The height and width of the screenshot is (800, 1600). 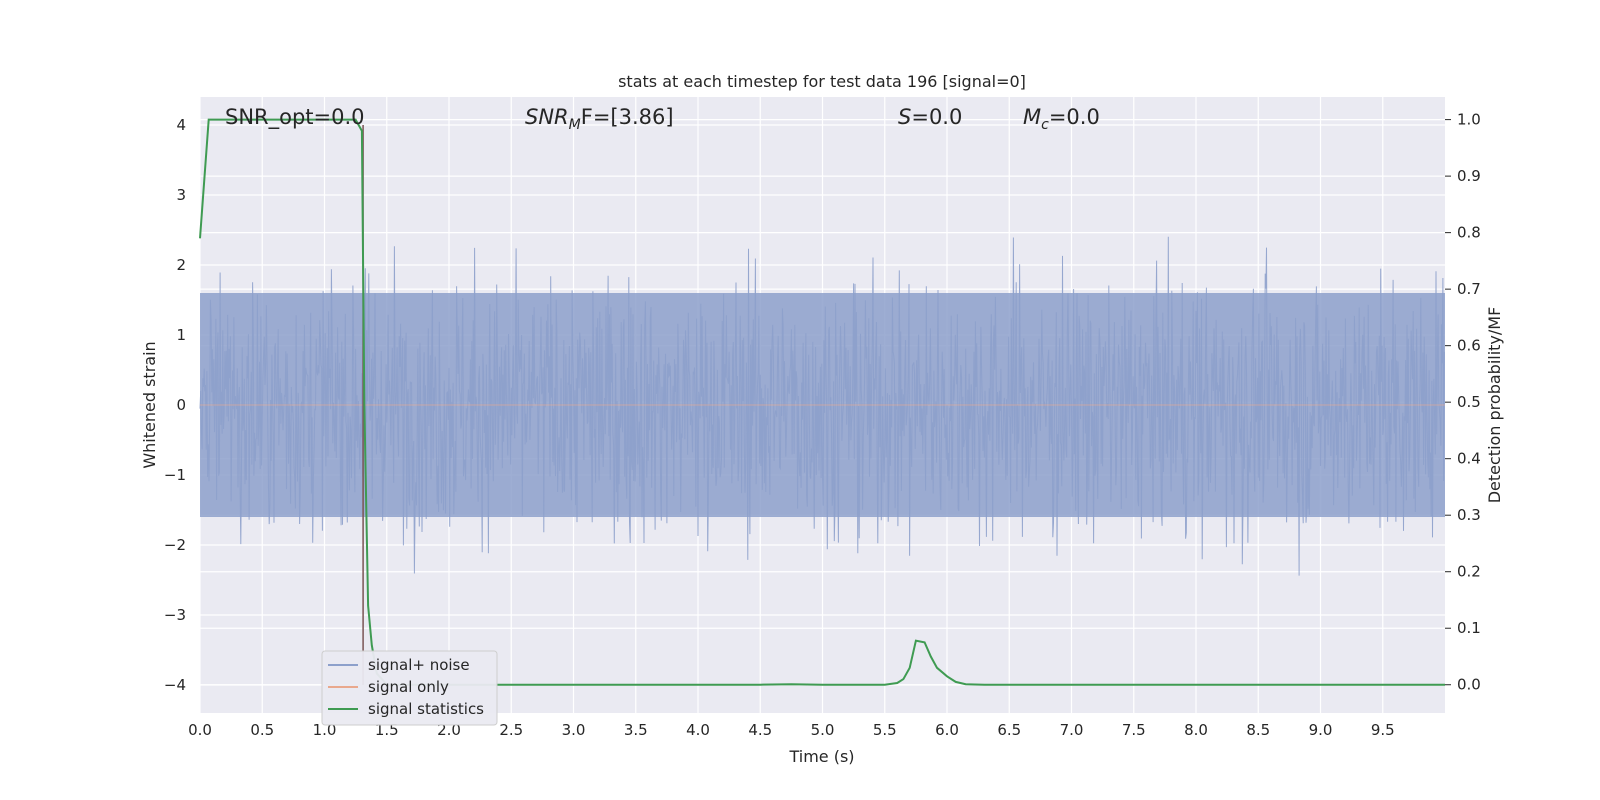 What do you see at coordinates (1469, 572) in the screenshot?
I see `y-right-tick-label: 0.2` at bounding box center [1469, 572].